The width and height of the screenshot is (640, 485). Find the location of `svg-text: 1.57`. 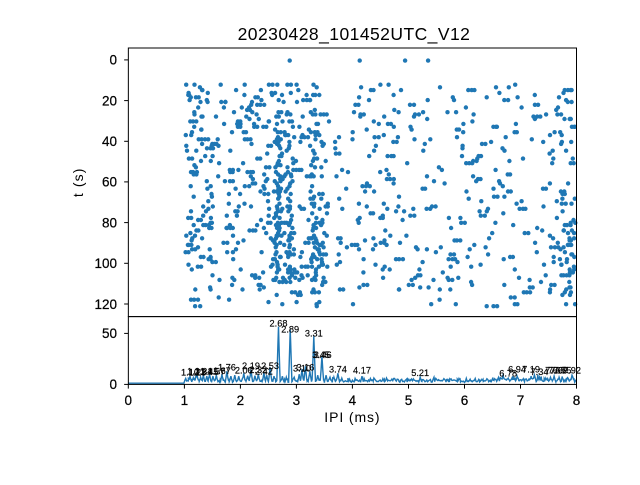

svg-text: 1.57 is located at coordinates (216, 372).